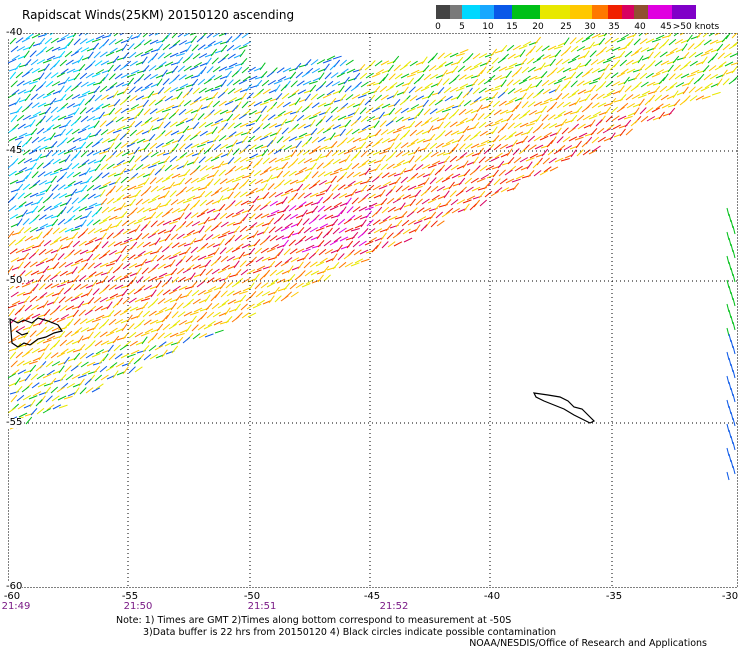  I want to click on scale-label-15: 15, so click(512, 27).